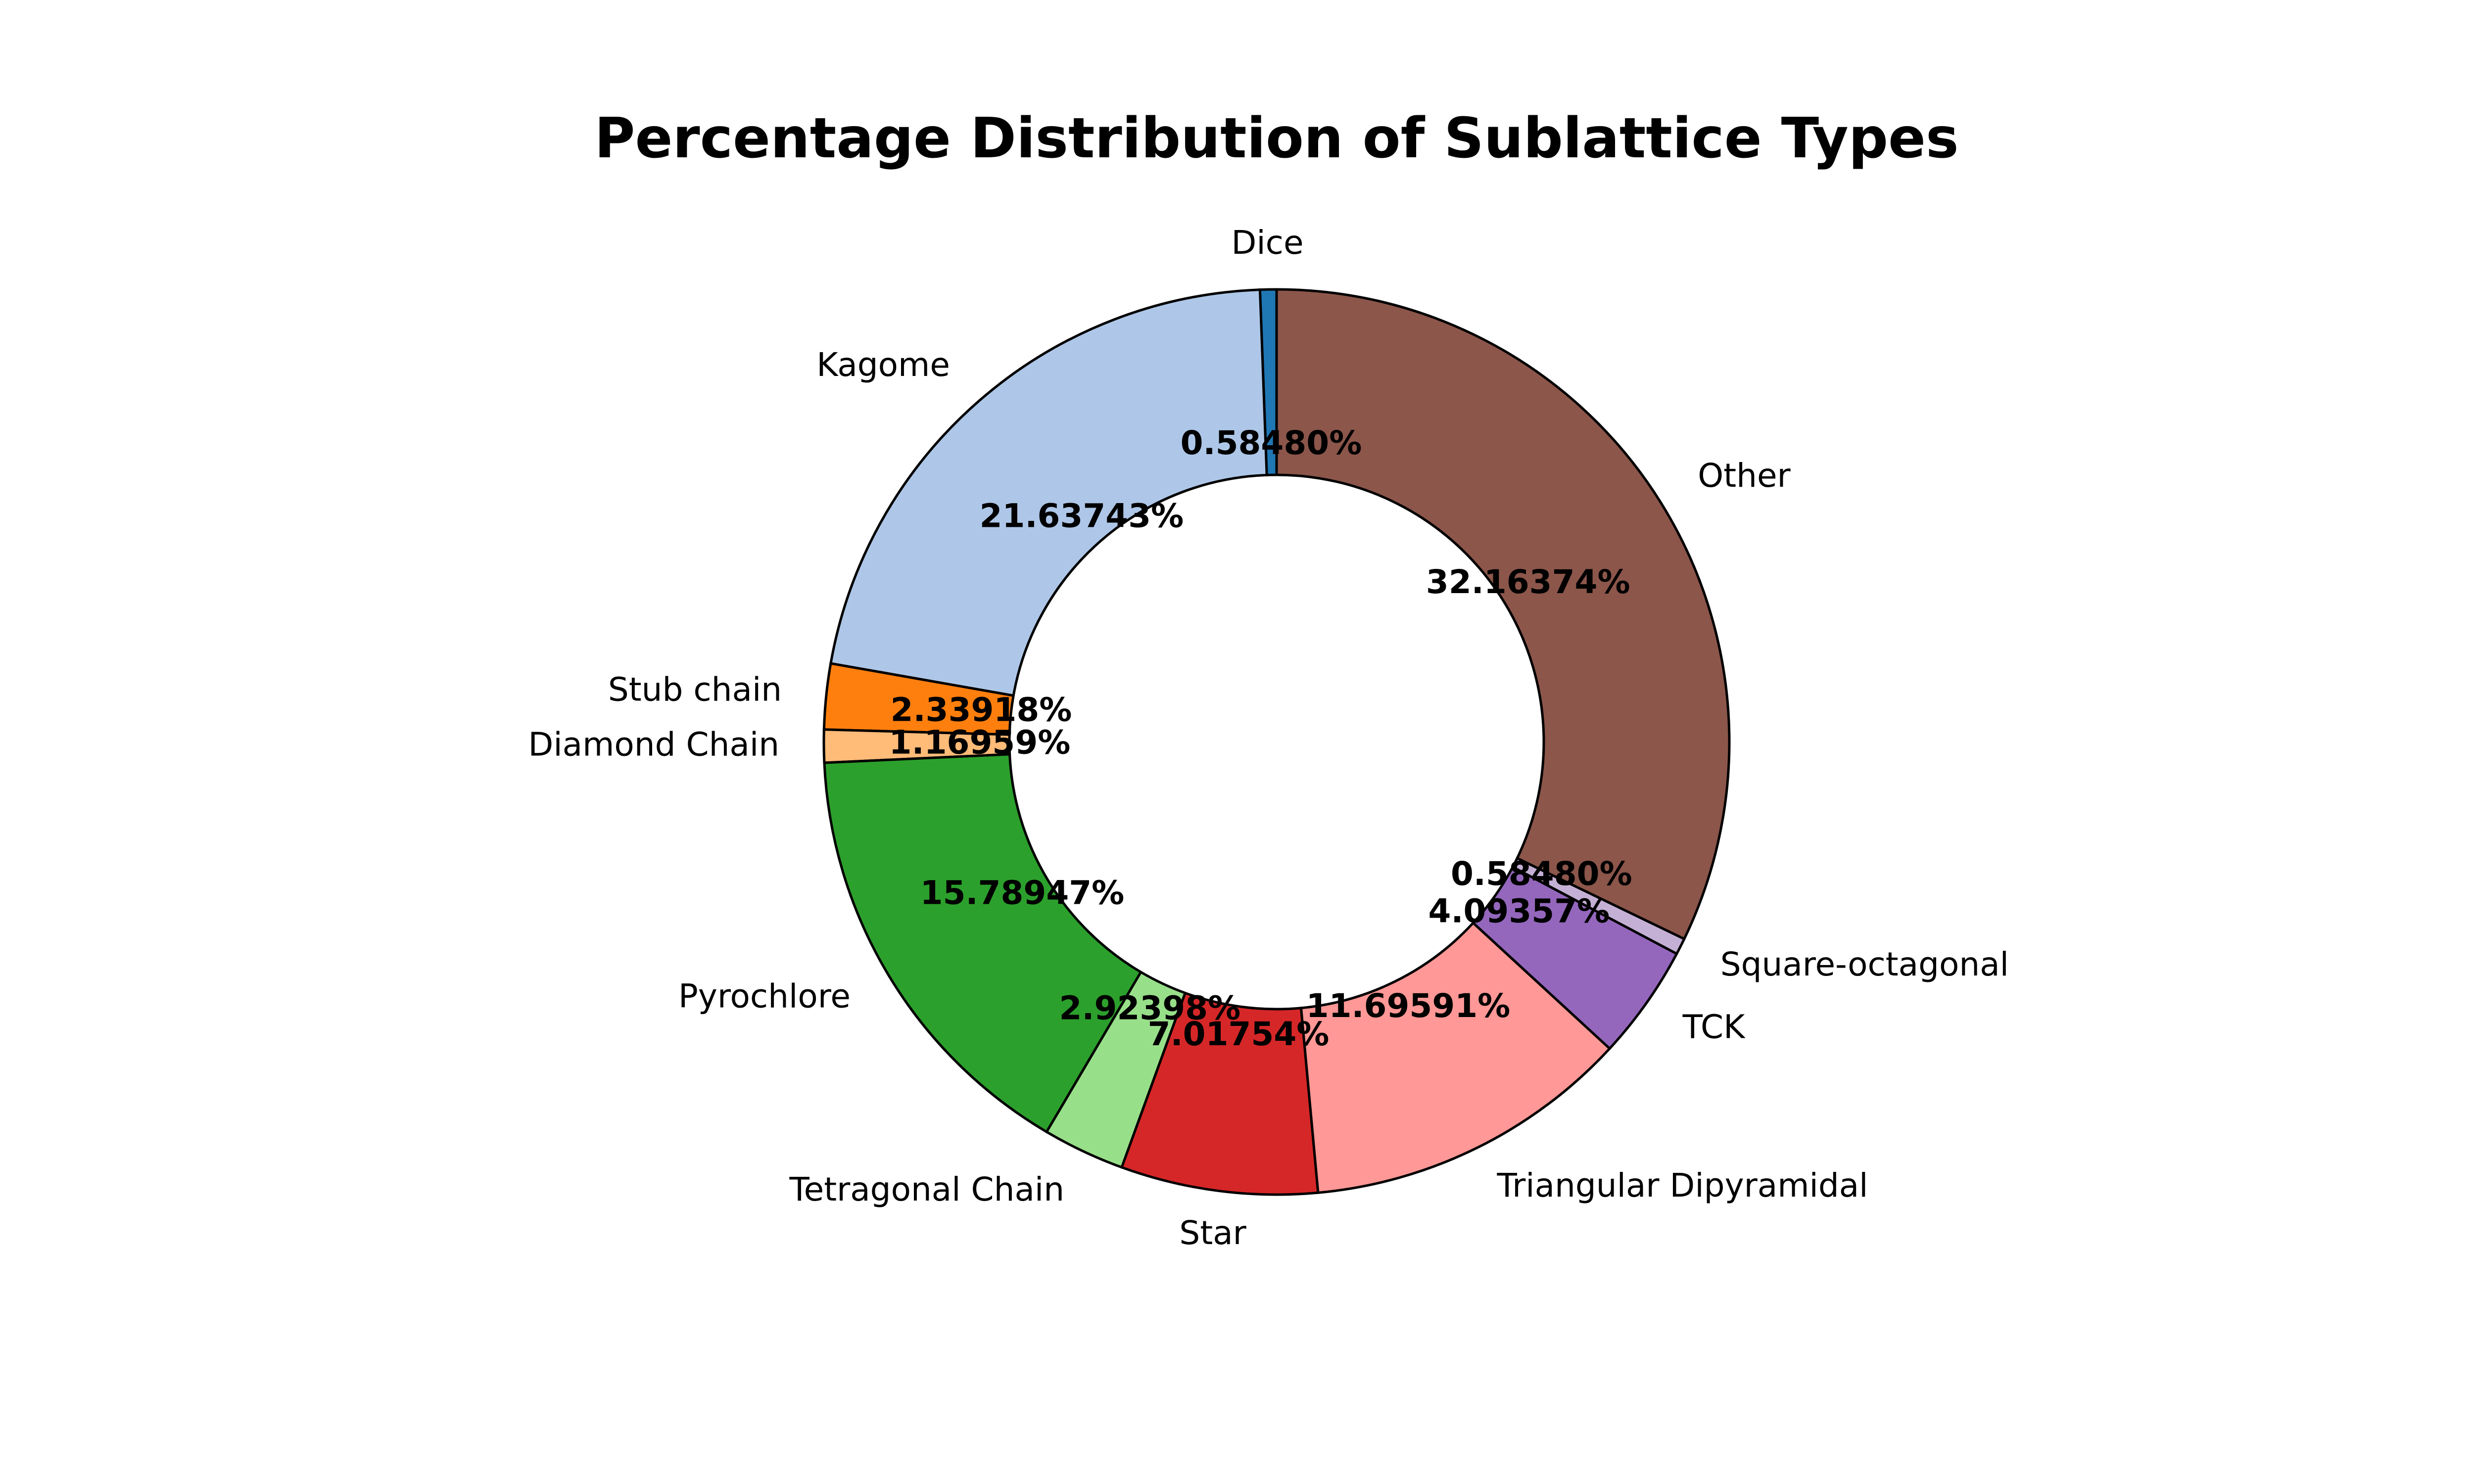  What do you see at coordinates (1049, 492) in the screenshot?
I see `slice-kagome` at bounding box center [1049, 492].